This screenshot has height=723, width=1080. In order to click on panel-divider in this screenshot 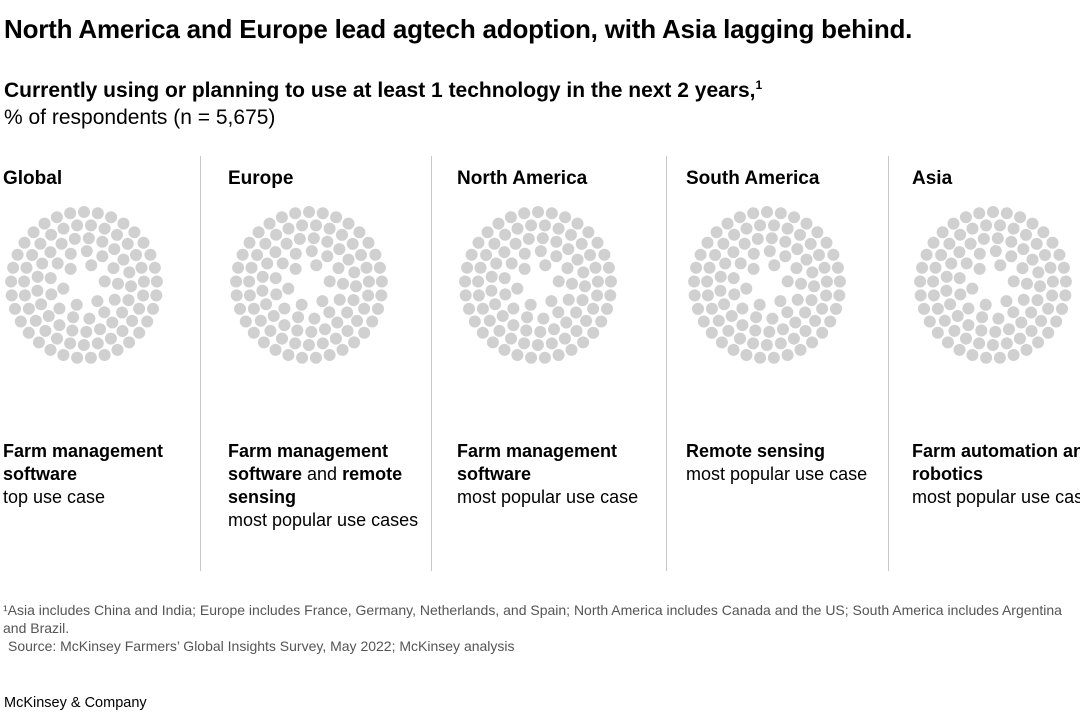, I will do `click(200, 363)`.